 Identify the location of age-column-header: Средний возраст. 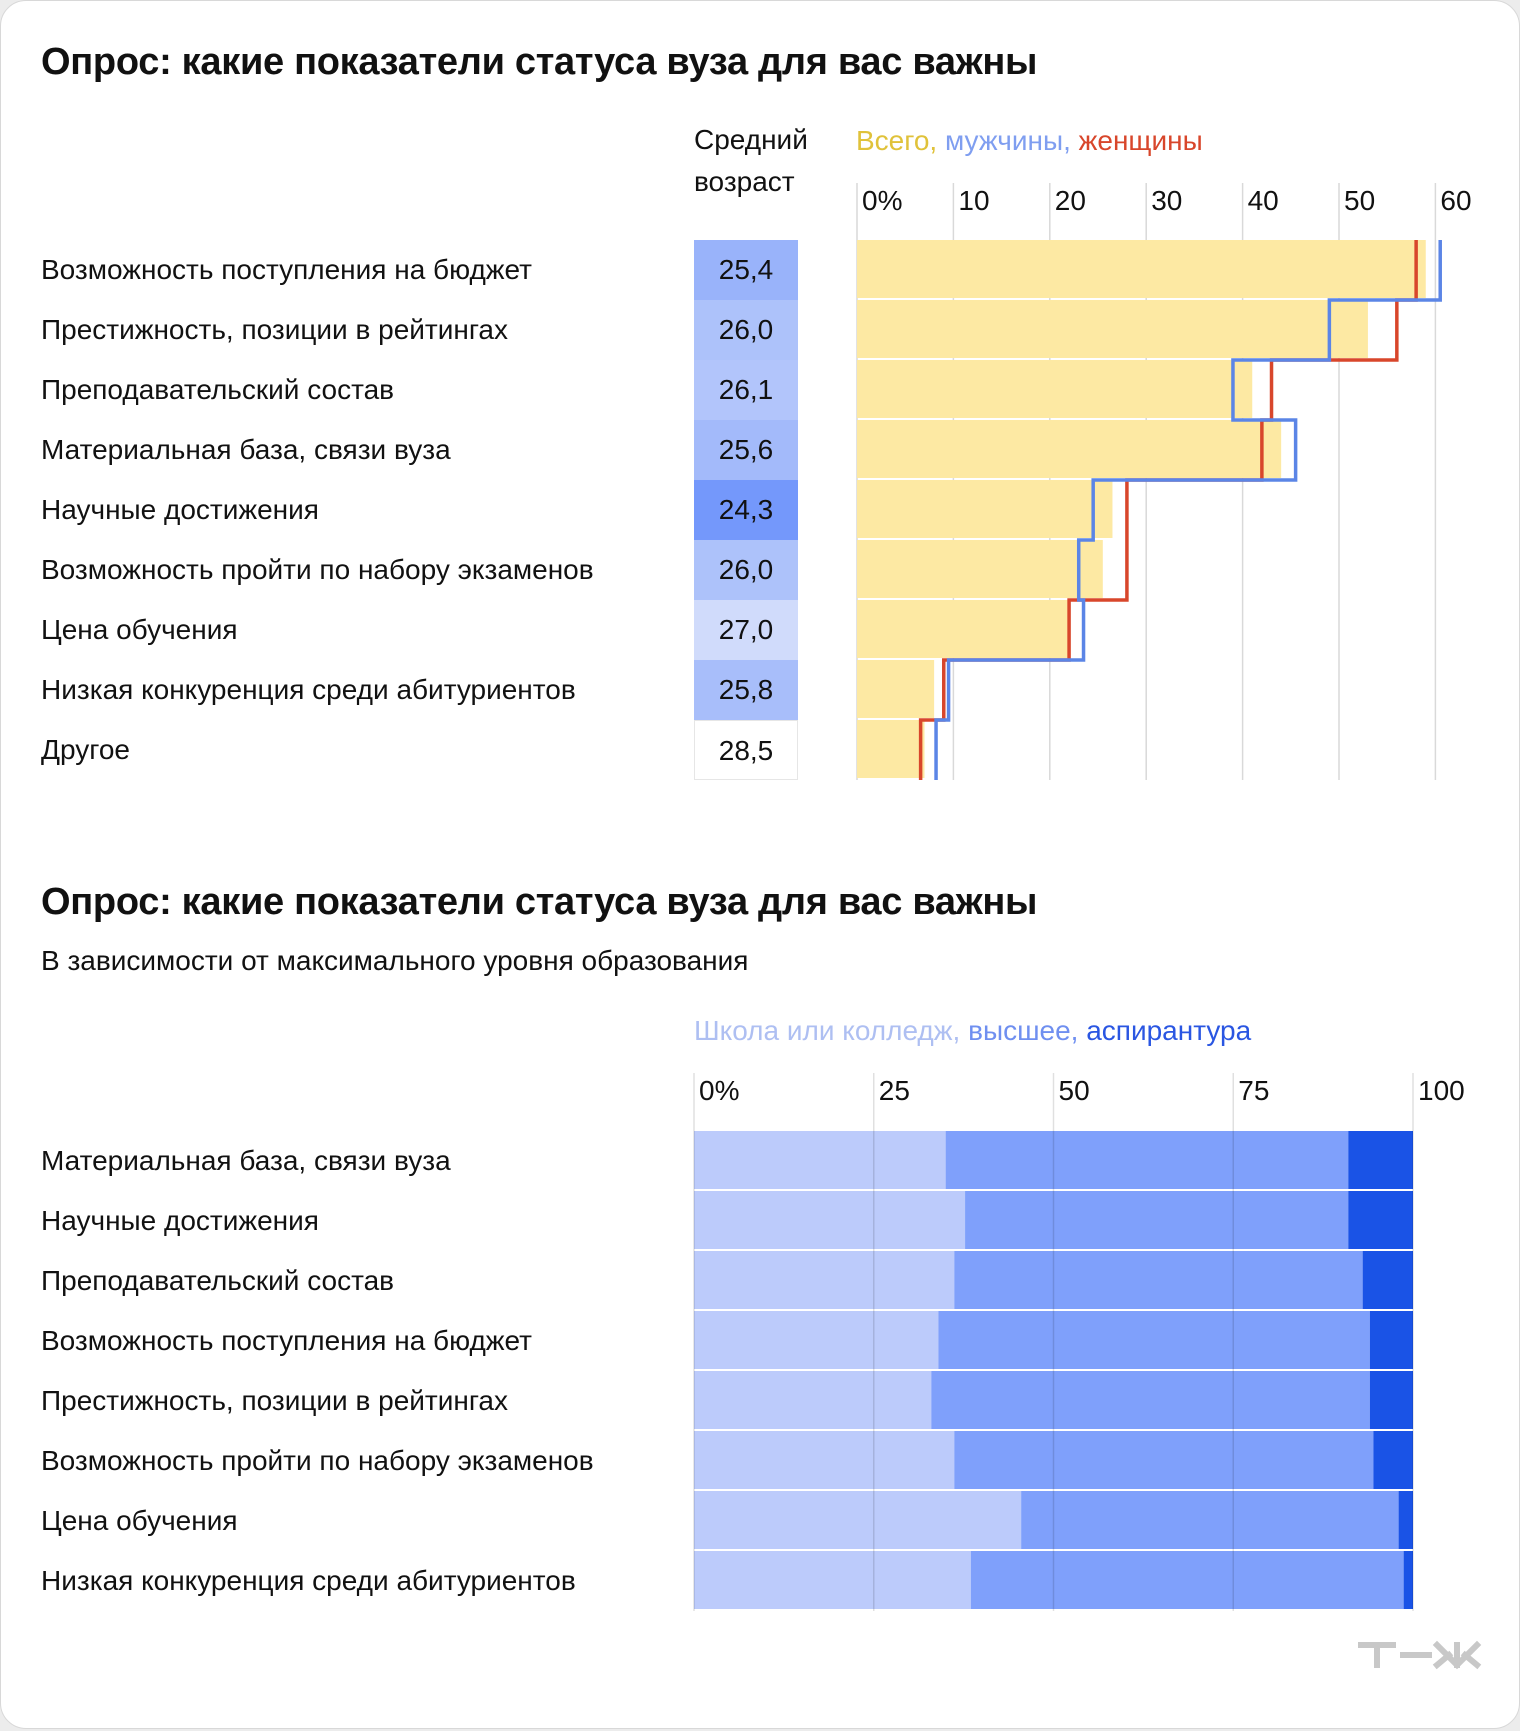
(751, 161).